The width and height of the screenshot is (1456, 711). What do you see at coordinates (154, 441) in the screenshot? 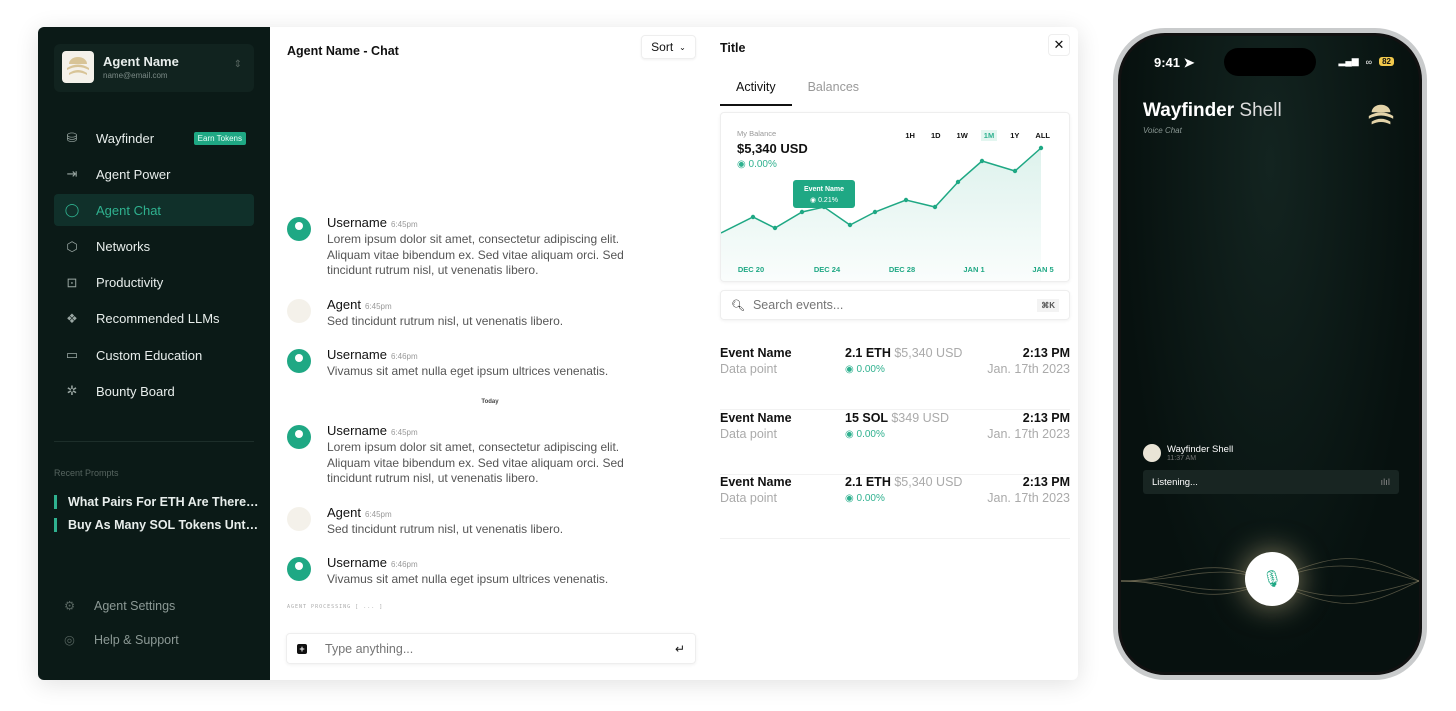
I see `divider` at bounding box center [154, 441].